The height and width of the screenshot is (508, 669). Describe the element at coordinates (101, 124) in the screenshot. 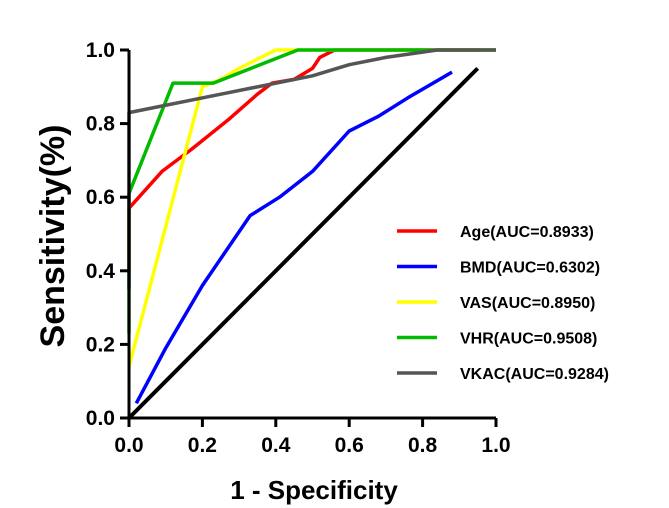

I see `y-tick-label: 0.8` at that location.